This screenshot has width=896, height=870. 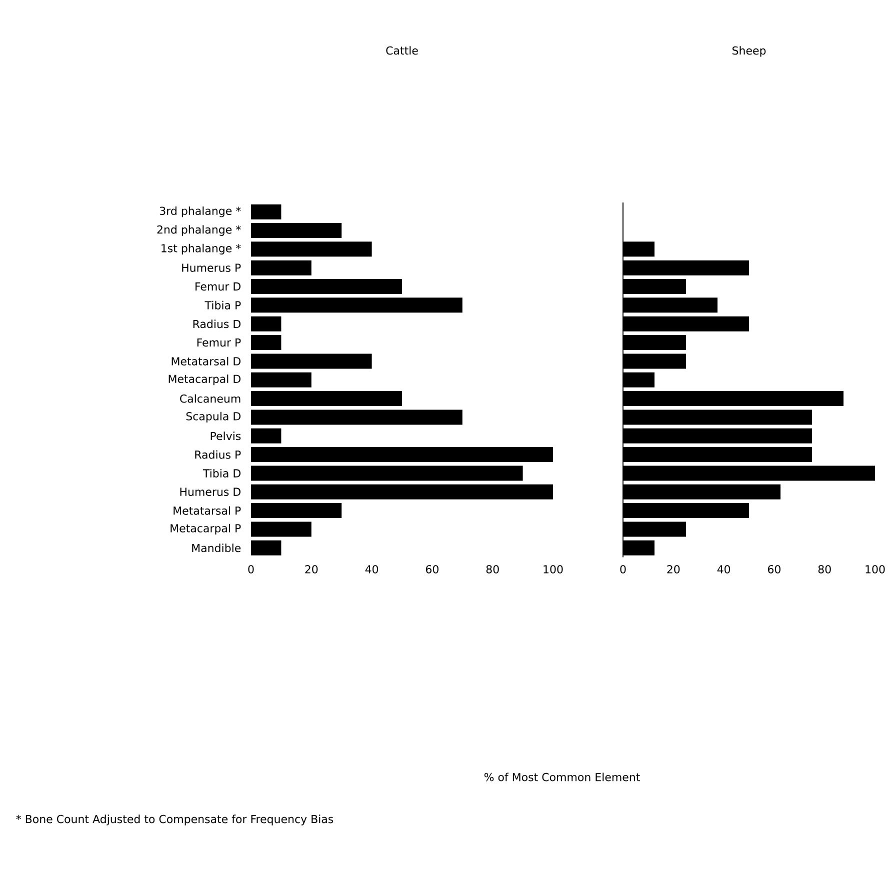 I want to click on y-tick-label: 1st phalange *, so click(x=201, y=249).